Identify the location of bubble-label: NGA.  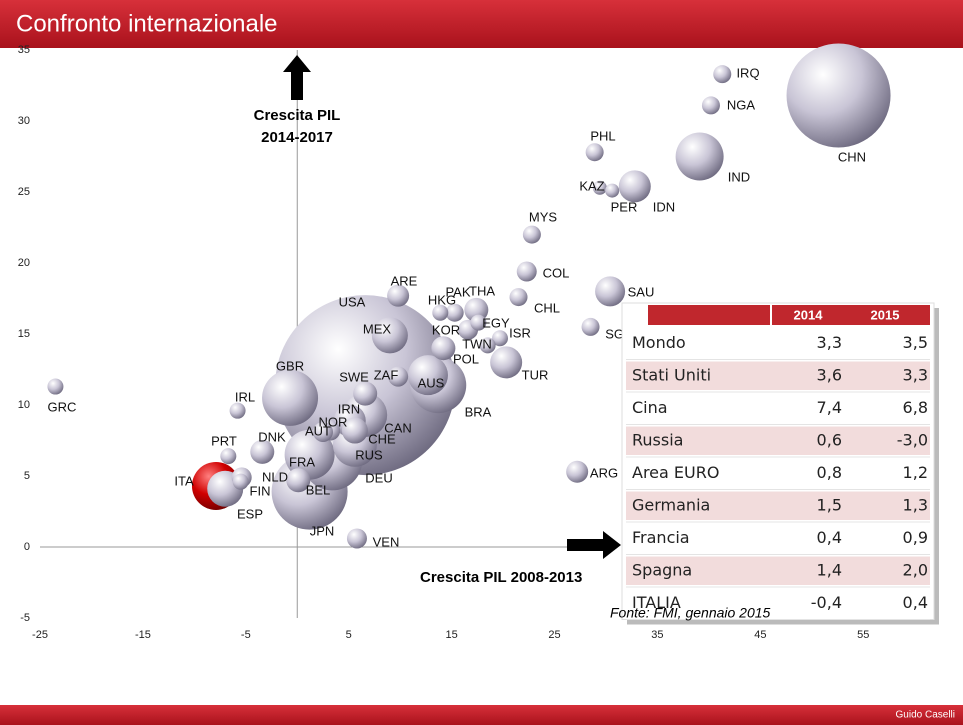
(741, 104).